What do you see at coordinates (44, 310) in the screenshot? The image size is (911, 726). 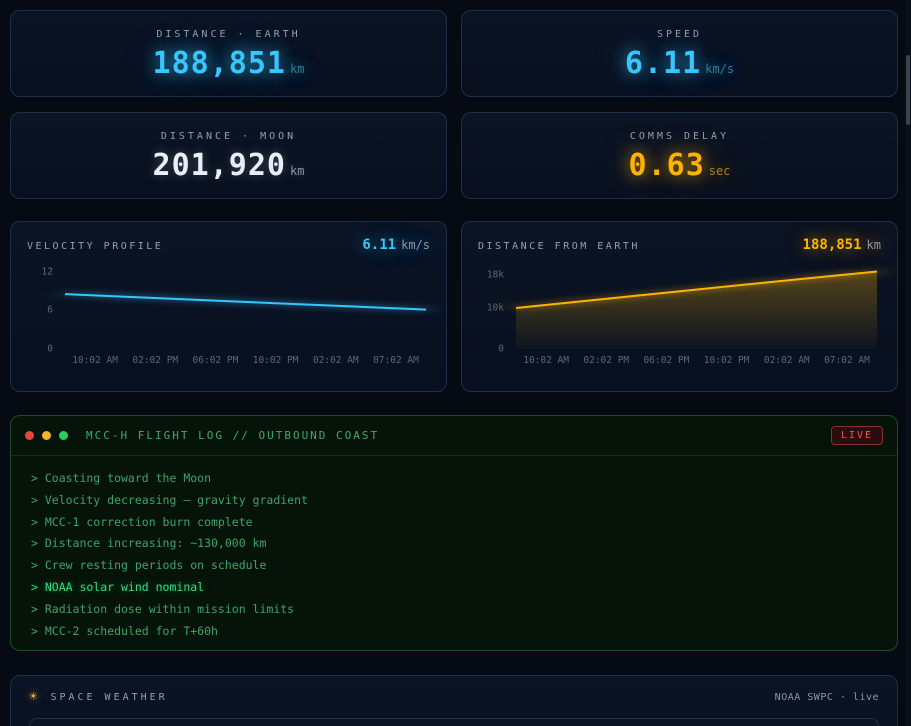 I see `y-axis-ticks: 12 6 0` at bounding box center [44, 310].